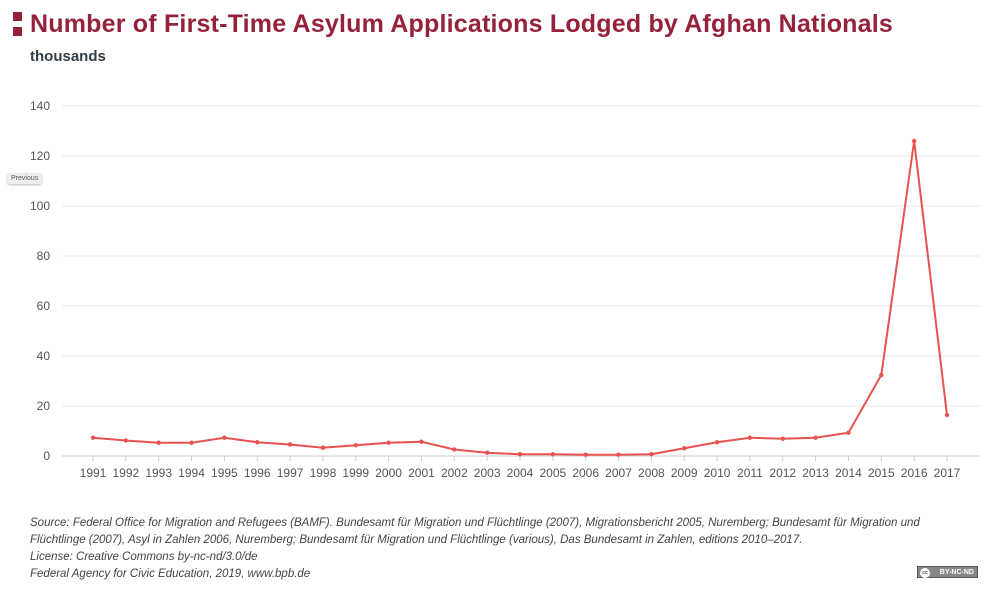  What do you see at coordinates (585, 473) in the screenshot?
I see `x-tick-label: 2006` at bounding box center [585, 473].